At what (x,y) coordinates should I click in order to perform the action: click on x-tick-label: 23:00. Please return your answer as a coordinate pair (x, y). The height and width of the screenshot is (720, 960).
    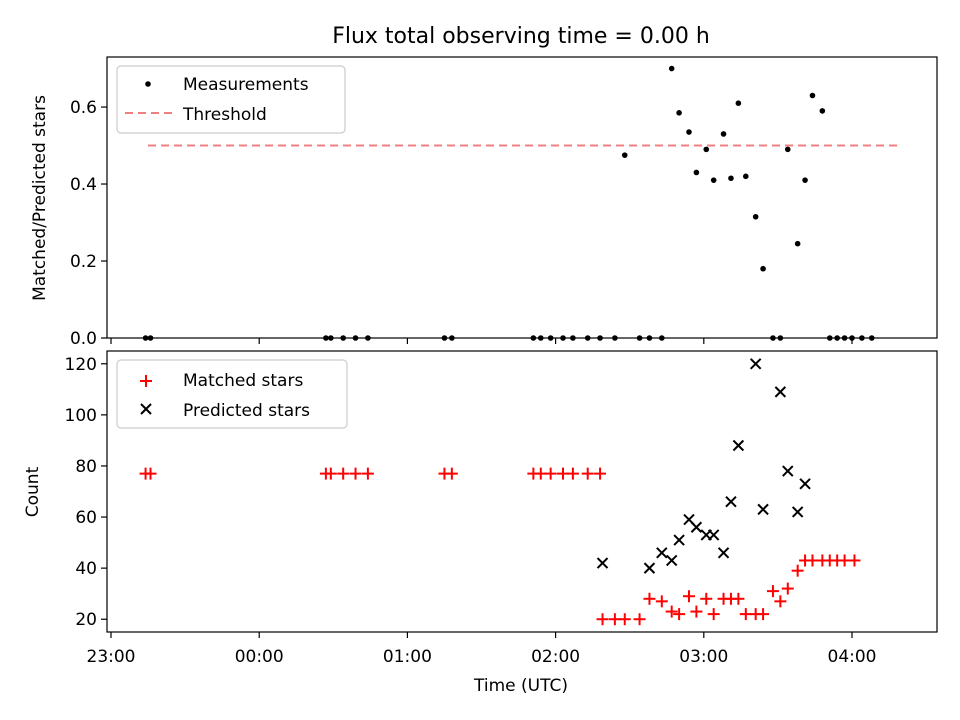
    Looking at the image, I should click on (111, 657).